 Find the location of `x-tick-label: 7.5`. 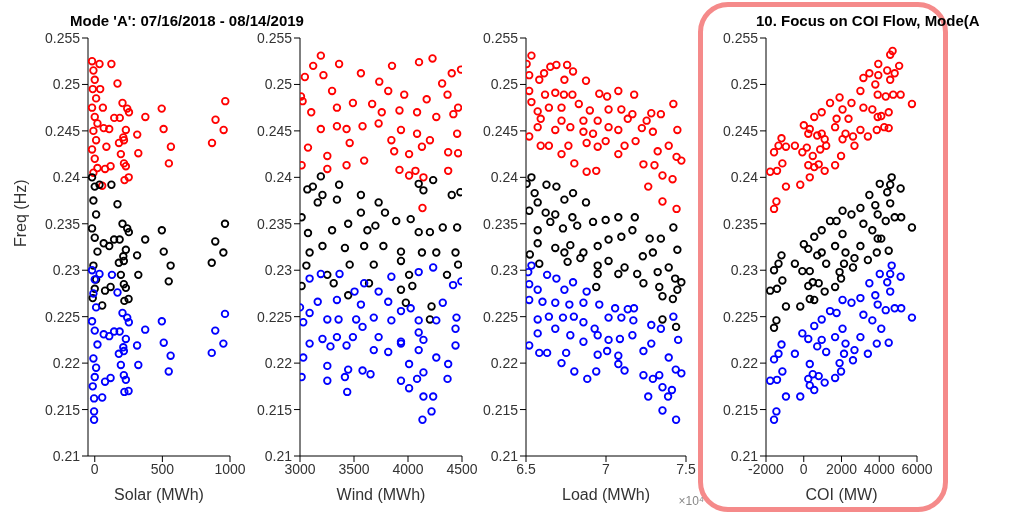

x-tick-label: 7.5 is located at coordinates (686, 468).